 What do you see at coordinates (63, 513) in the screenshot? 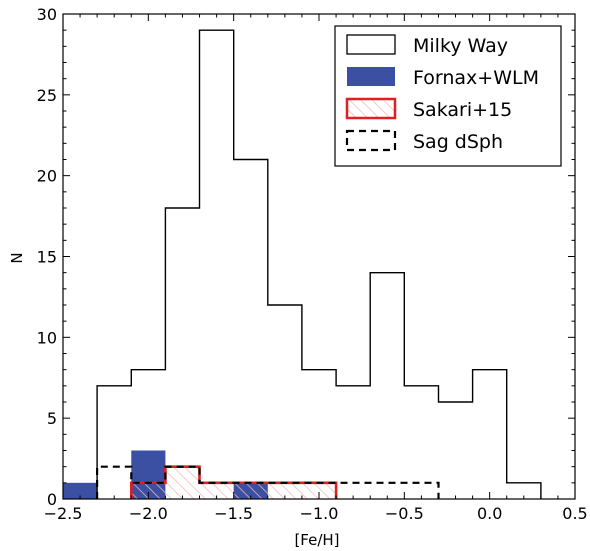
I see `x-tick-label: −2.5` at bounding box center [63, 513].